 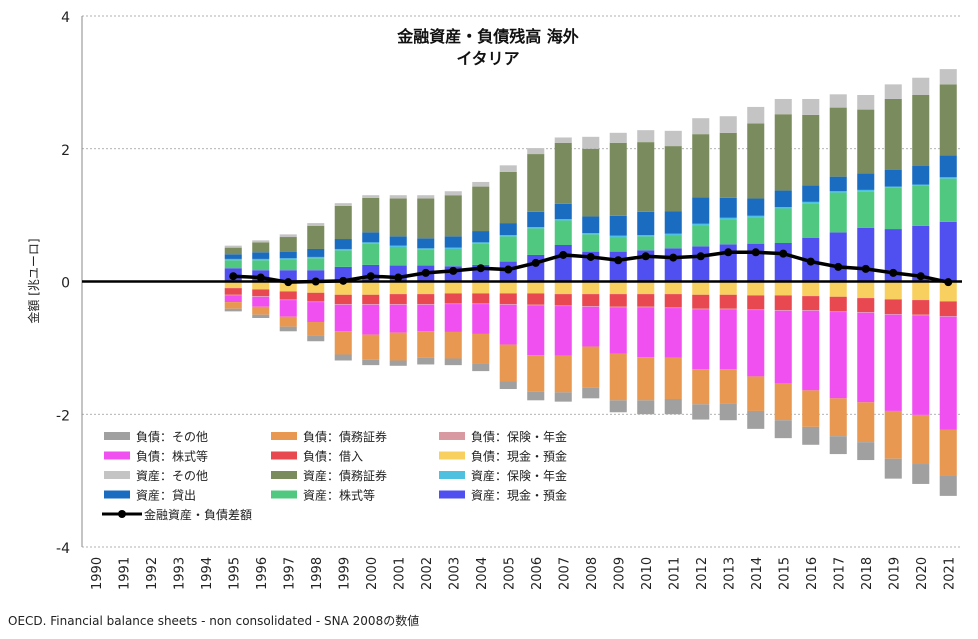 I want to click on legend-label: 負債：保険・年金, so click(x=519, y=436).